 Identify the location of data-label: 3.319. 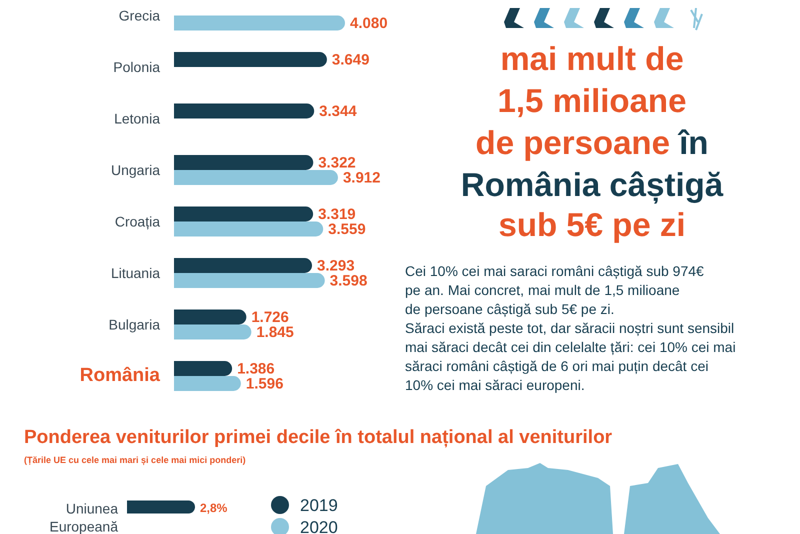
(337, 214).